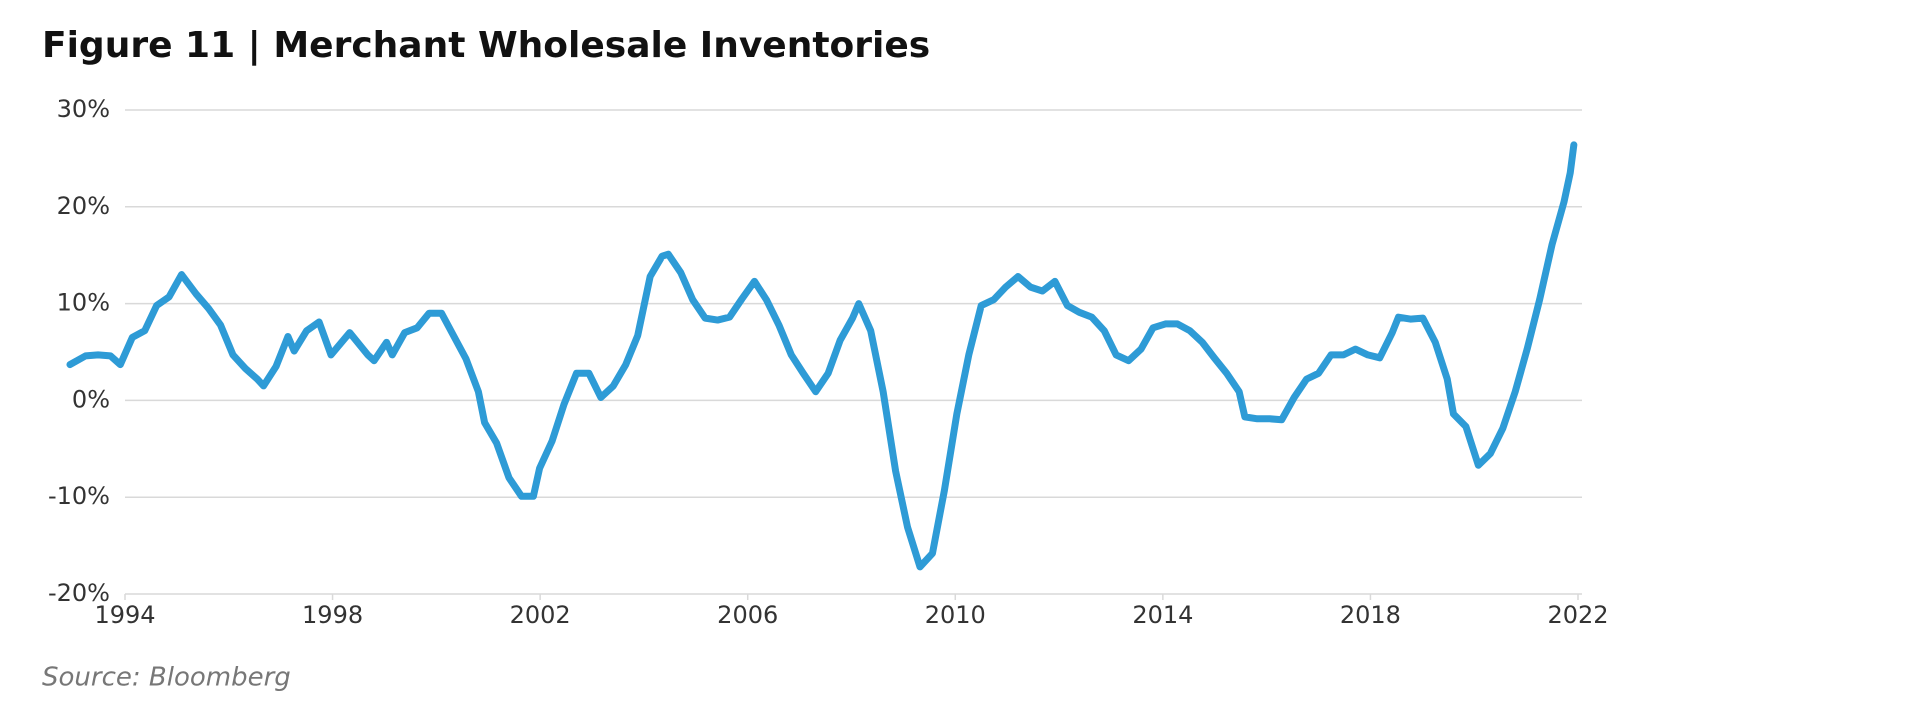 Image resolution: width=1913 pixels, height=728 pixels. I want to click on x-tick-label: 2014, so click(1162, 615).